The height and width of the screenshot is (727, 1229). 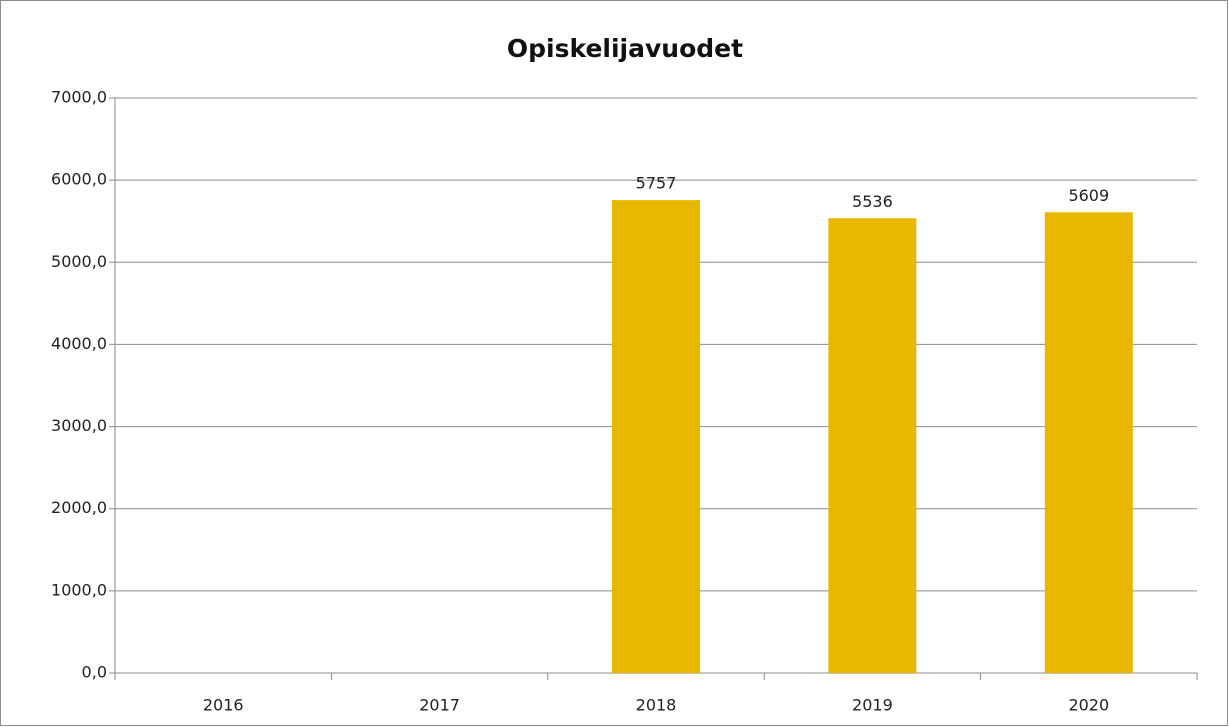 What do you see at coordinates (439, 705) in the screenshot?
I see `x-tick-label: 2017` at bounding box center [439, 705].